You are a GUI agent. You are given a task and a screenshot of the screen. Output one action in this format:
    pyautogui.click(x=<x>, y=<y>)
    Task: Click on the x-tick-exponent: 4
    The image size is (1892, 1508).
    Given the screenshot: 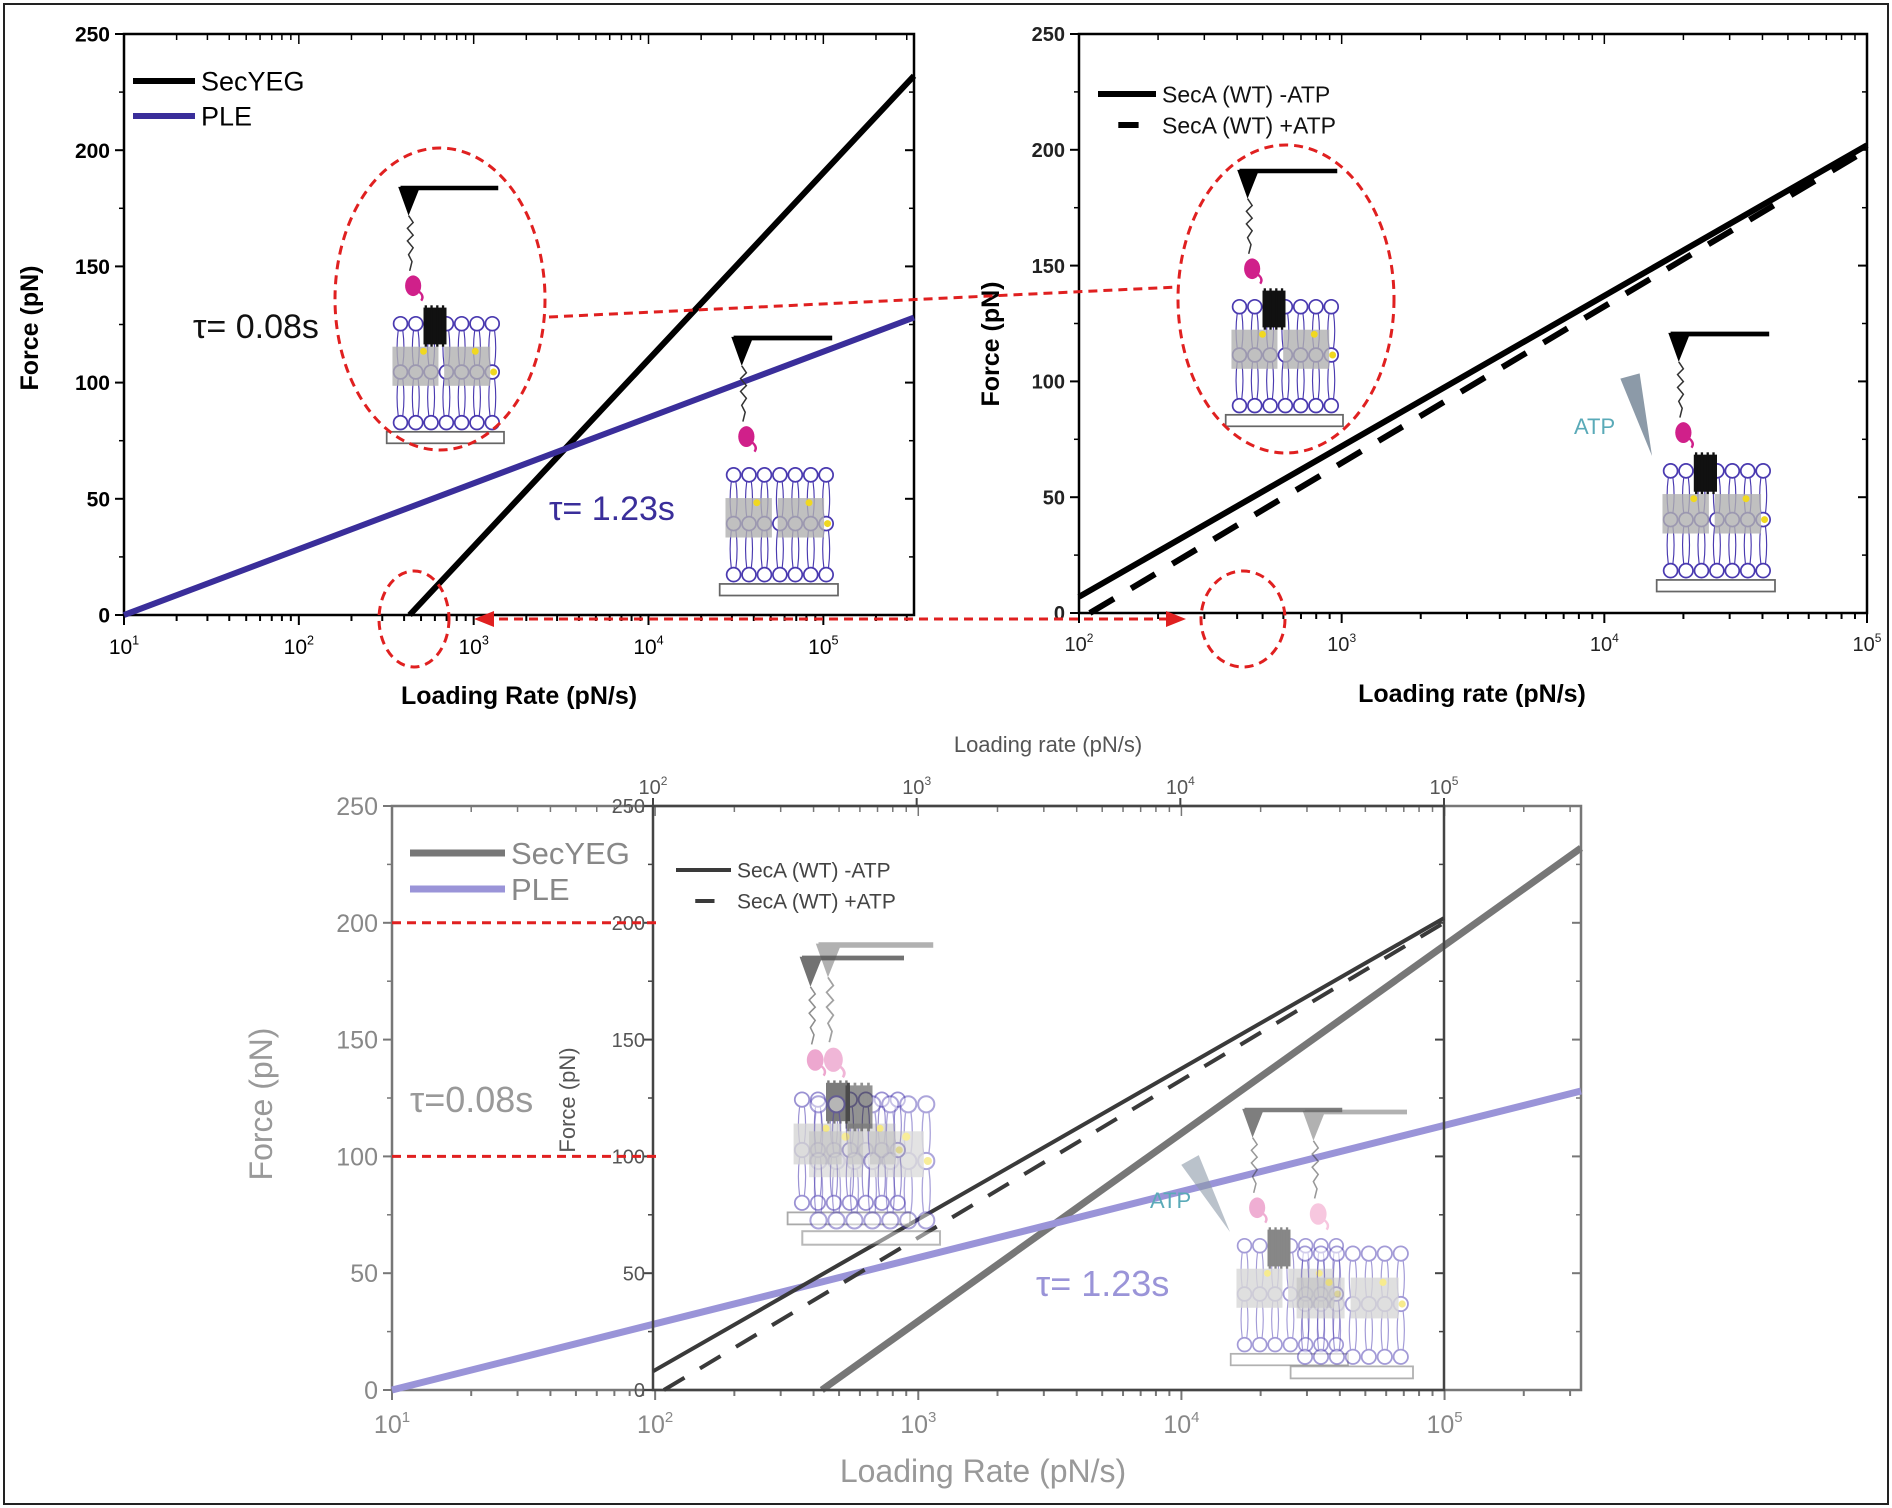 What is the action you would take?
    pyautogui.click(x=1195, y=1417)
    